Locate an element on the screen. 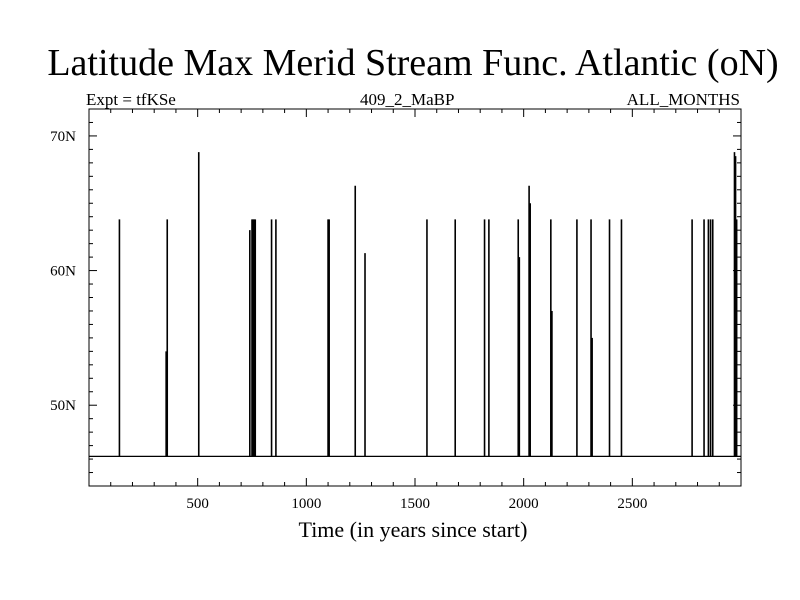 This screenshot has height=600, width=800. run-label: 409_2_MaBP is located at coordinates (407, 99).